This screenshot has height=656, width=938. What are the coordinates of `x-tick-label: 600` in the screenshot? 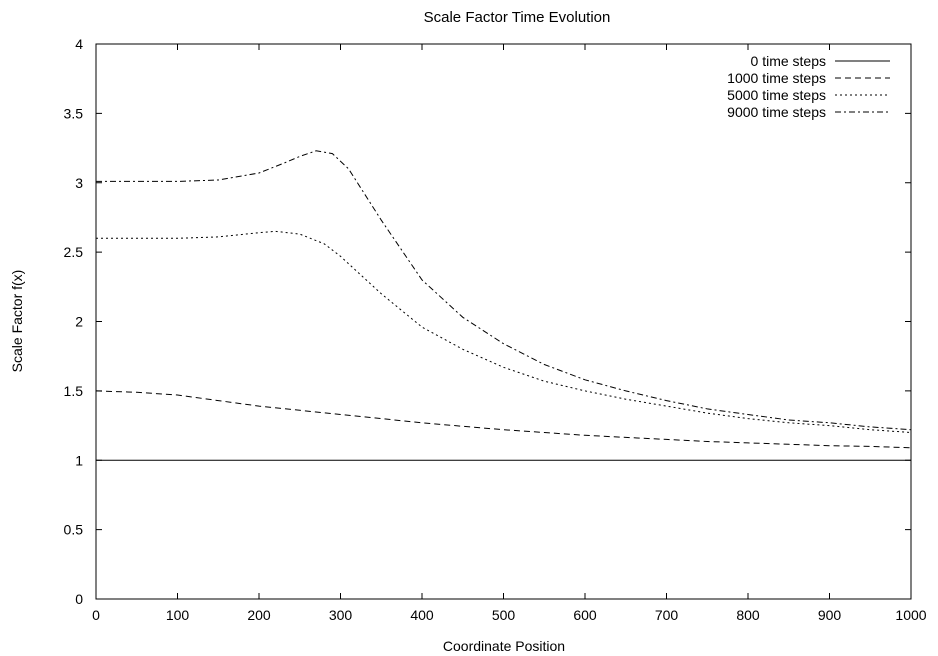 It's located at (585, 615).